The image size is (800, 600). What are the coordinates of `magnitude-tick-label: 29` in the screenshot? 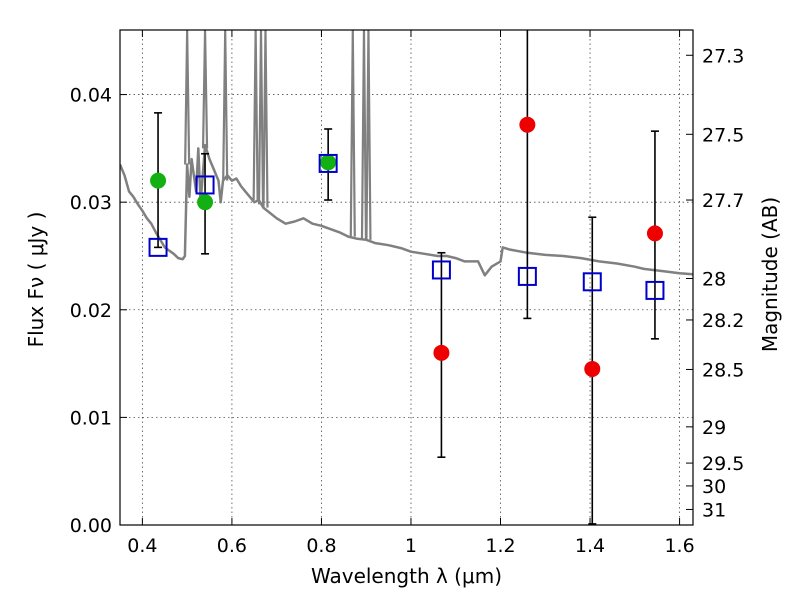 It's located at (714, 428).